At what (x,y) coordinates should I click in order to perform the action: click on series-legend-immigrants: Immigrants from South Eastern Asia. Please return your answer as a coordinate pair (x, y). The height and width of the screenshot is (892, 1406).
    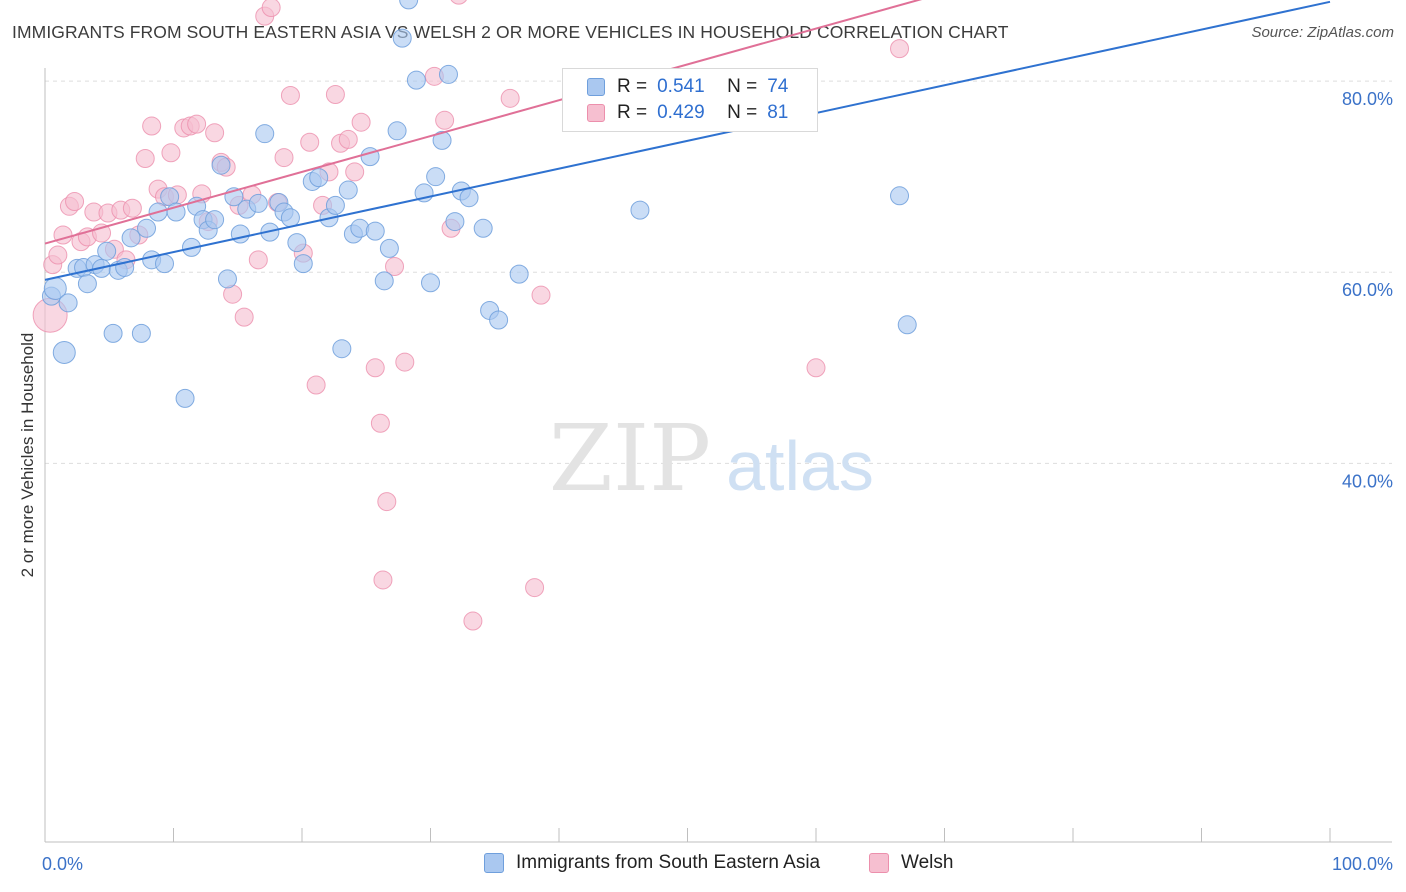
    Looking at the image, I should click on (652, 863).